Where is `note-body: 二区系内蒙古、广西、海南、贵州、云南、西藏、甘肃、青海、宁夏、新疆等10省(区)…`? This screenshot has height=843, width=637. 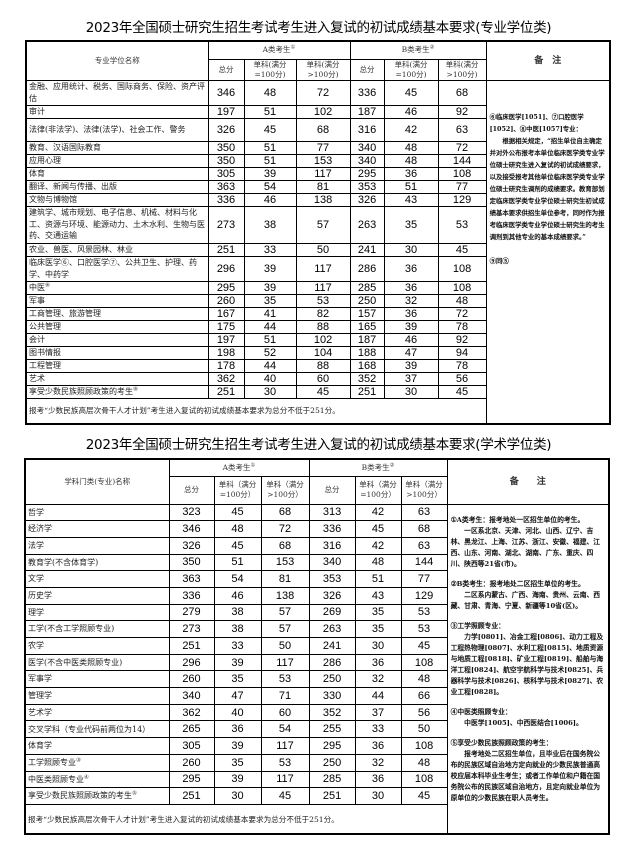 note-body: 二区系内蒙古、广西、海南、贵州、云南、西藏、甘肃、青海、宁夏、新疆等10省(区)… is located at coordinates (525, 600).